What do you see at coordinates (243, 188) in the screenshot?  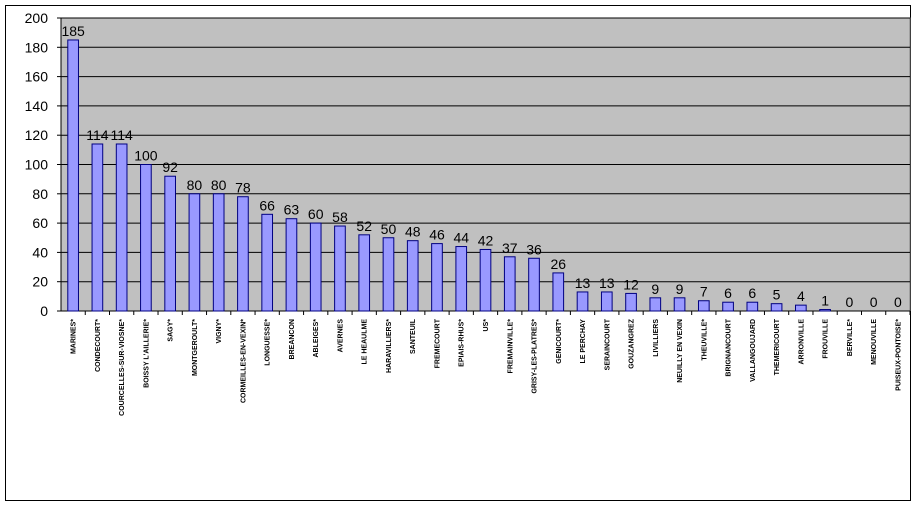 I see `data-label: 78` at bounding box center [243, 188].